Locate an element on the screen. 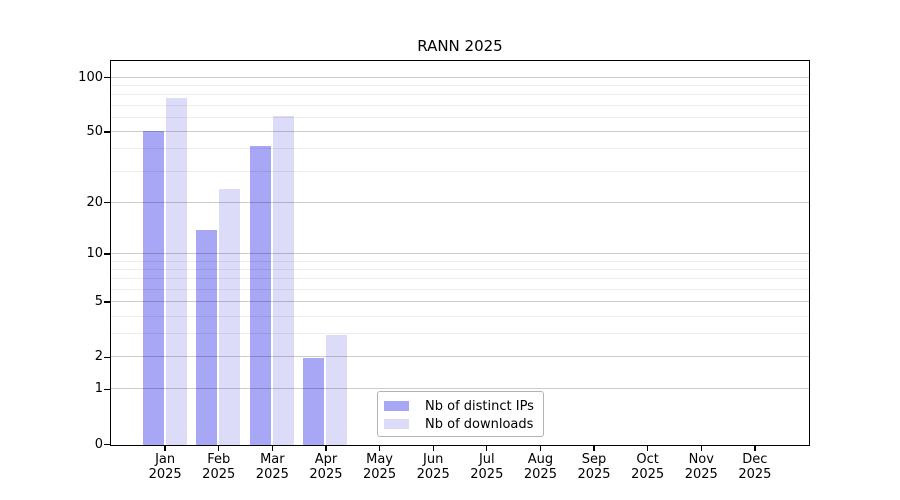  x-tick-label: May 2025 is located at coordinates (380, 467).